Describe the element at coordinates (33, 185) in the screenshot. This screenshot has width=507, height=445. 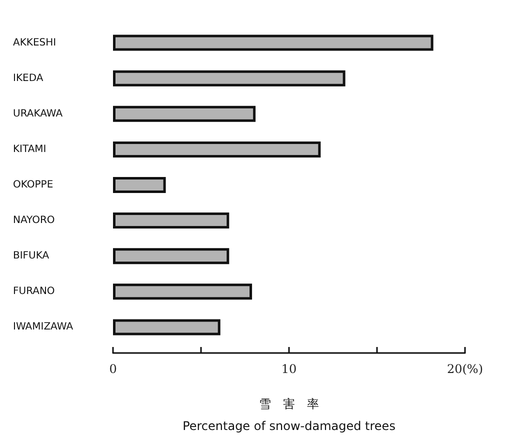
I see `y-tick-label: OKOPPE` at that location.